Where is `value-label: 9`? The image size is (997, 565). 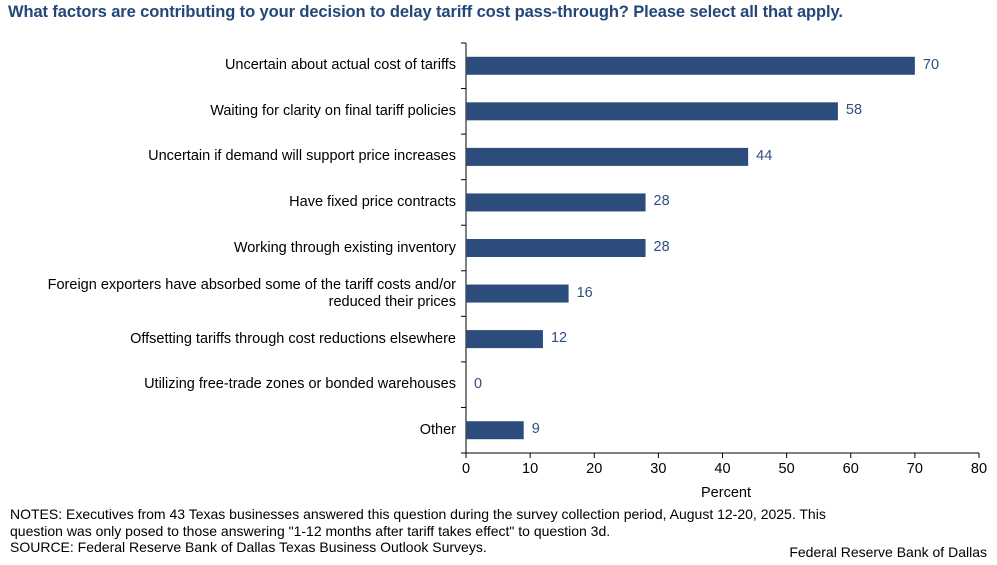 value-label: 9 is located at coordinates (535, 429).